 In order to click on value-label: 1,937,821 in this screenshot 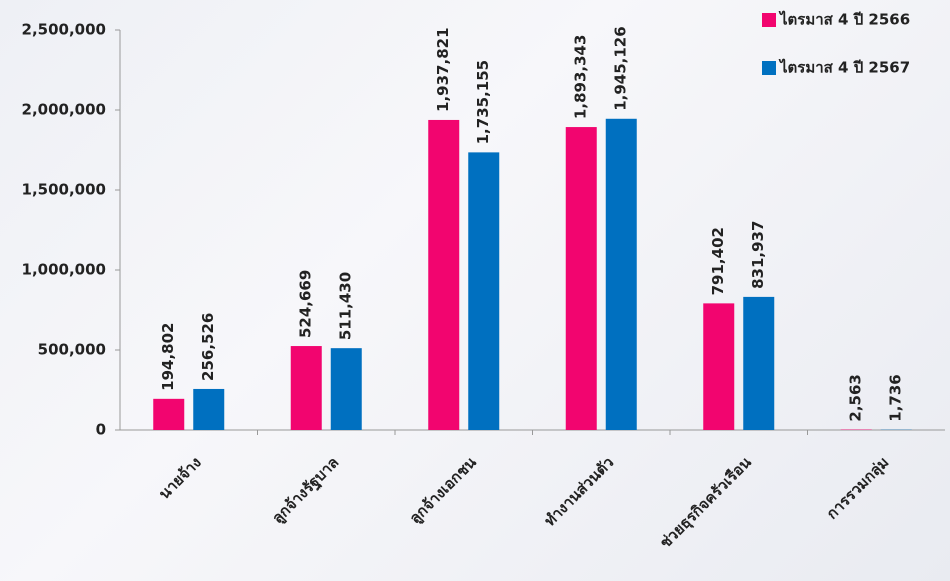, I will do `click(443, 69)`.